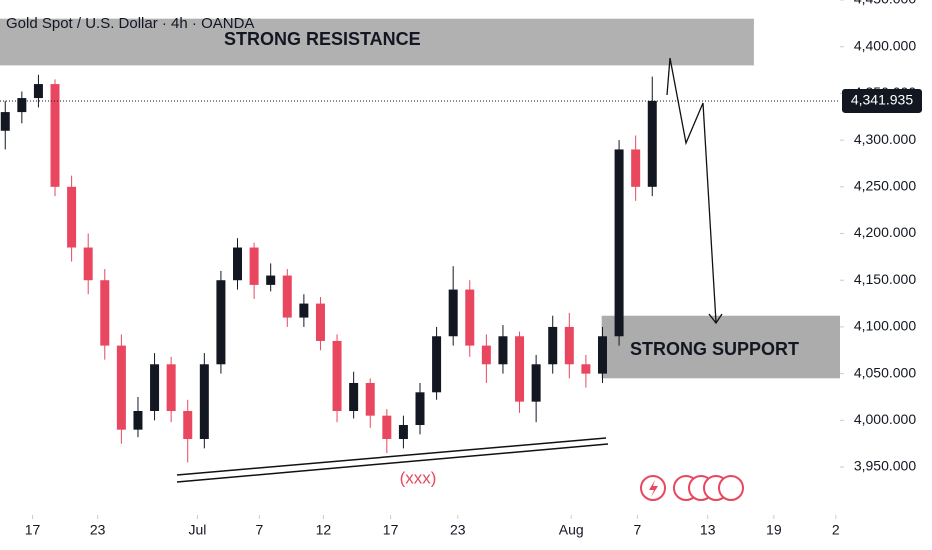  I want to click on x-tick-label: 2, so click(836, 530).